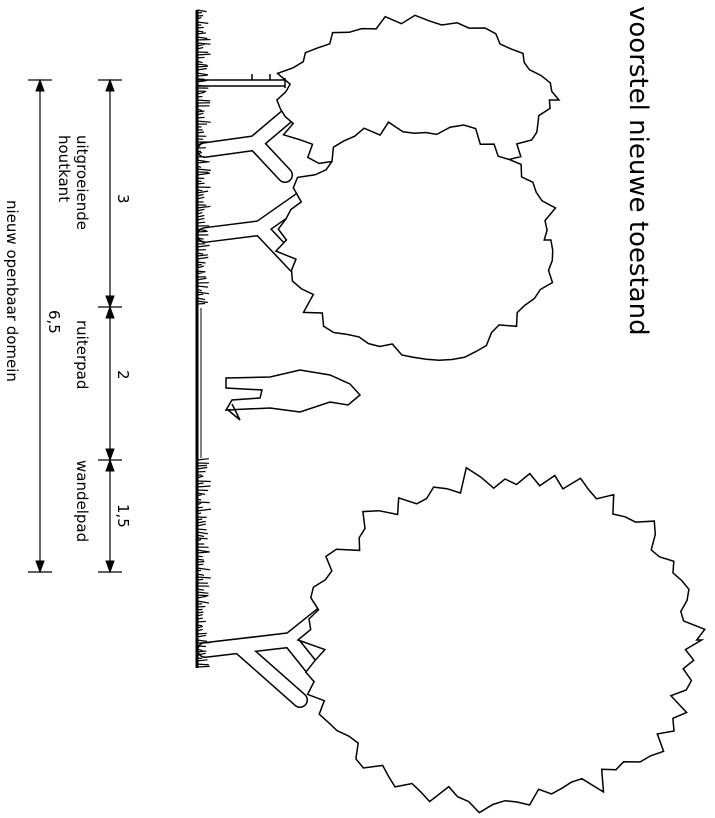  What do you see at coordinates (241, 81) in the screenshot?
I see `fence` at bounding box center [241, 81].